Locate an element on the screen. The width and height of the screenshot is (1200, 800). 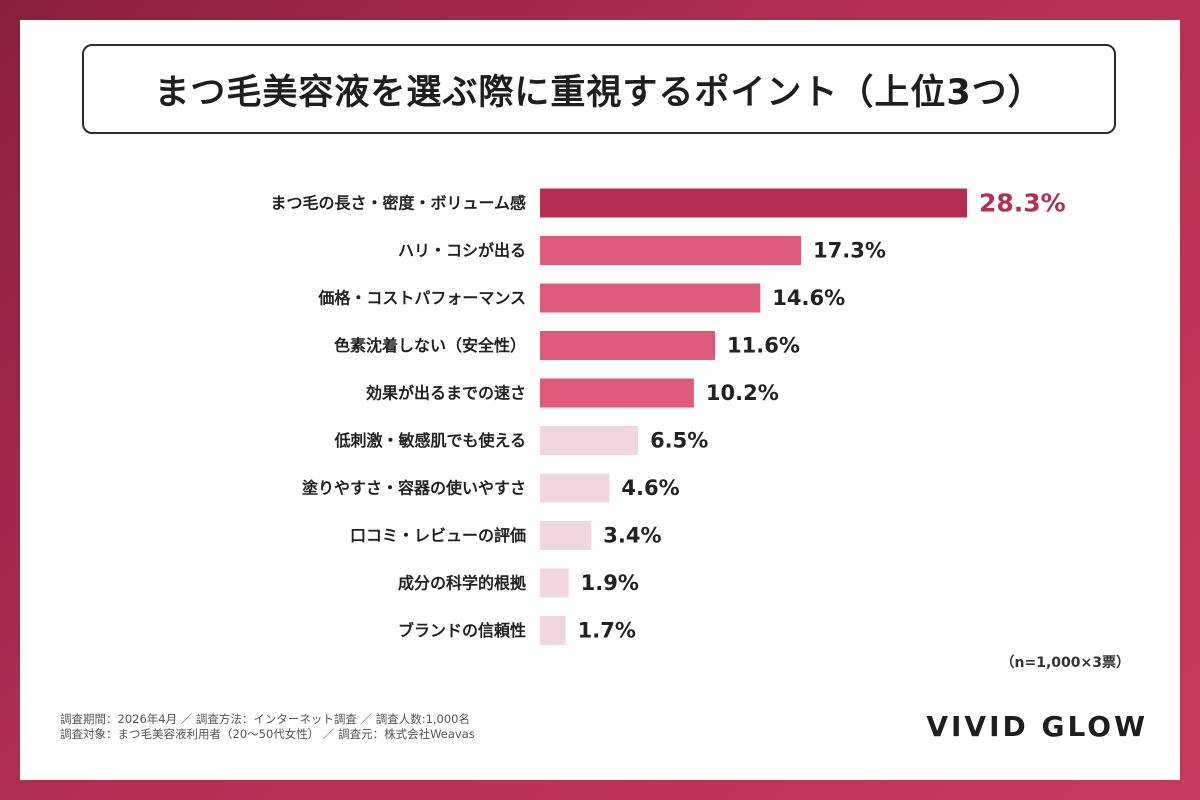
value-label-1: 28.3% is located at coordinates (1022, 203).